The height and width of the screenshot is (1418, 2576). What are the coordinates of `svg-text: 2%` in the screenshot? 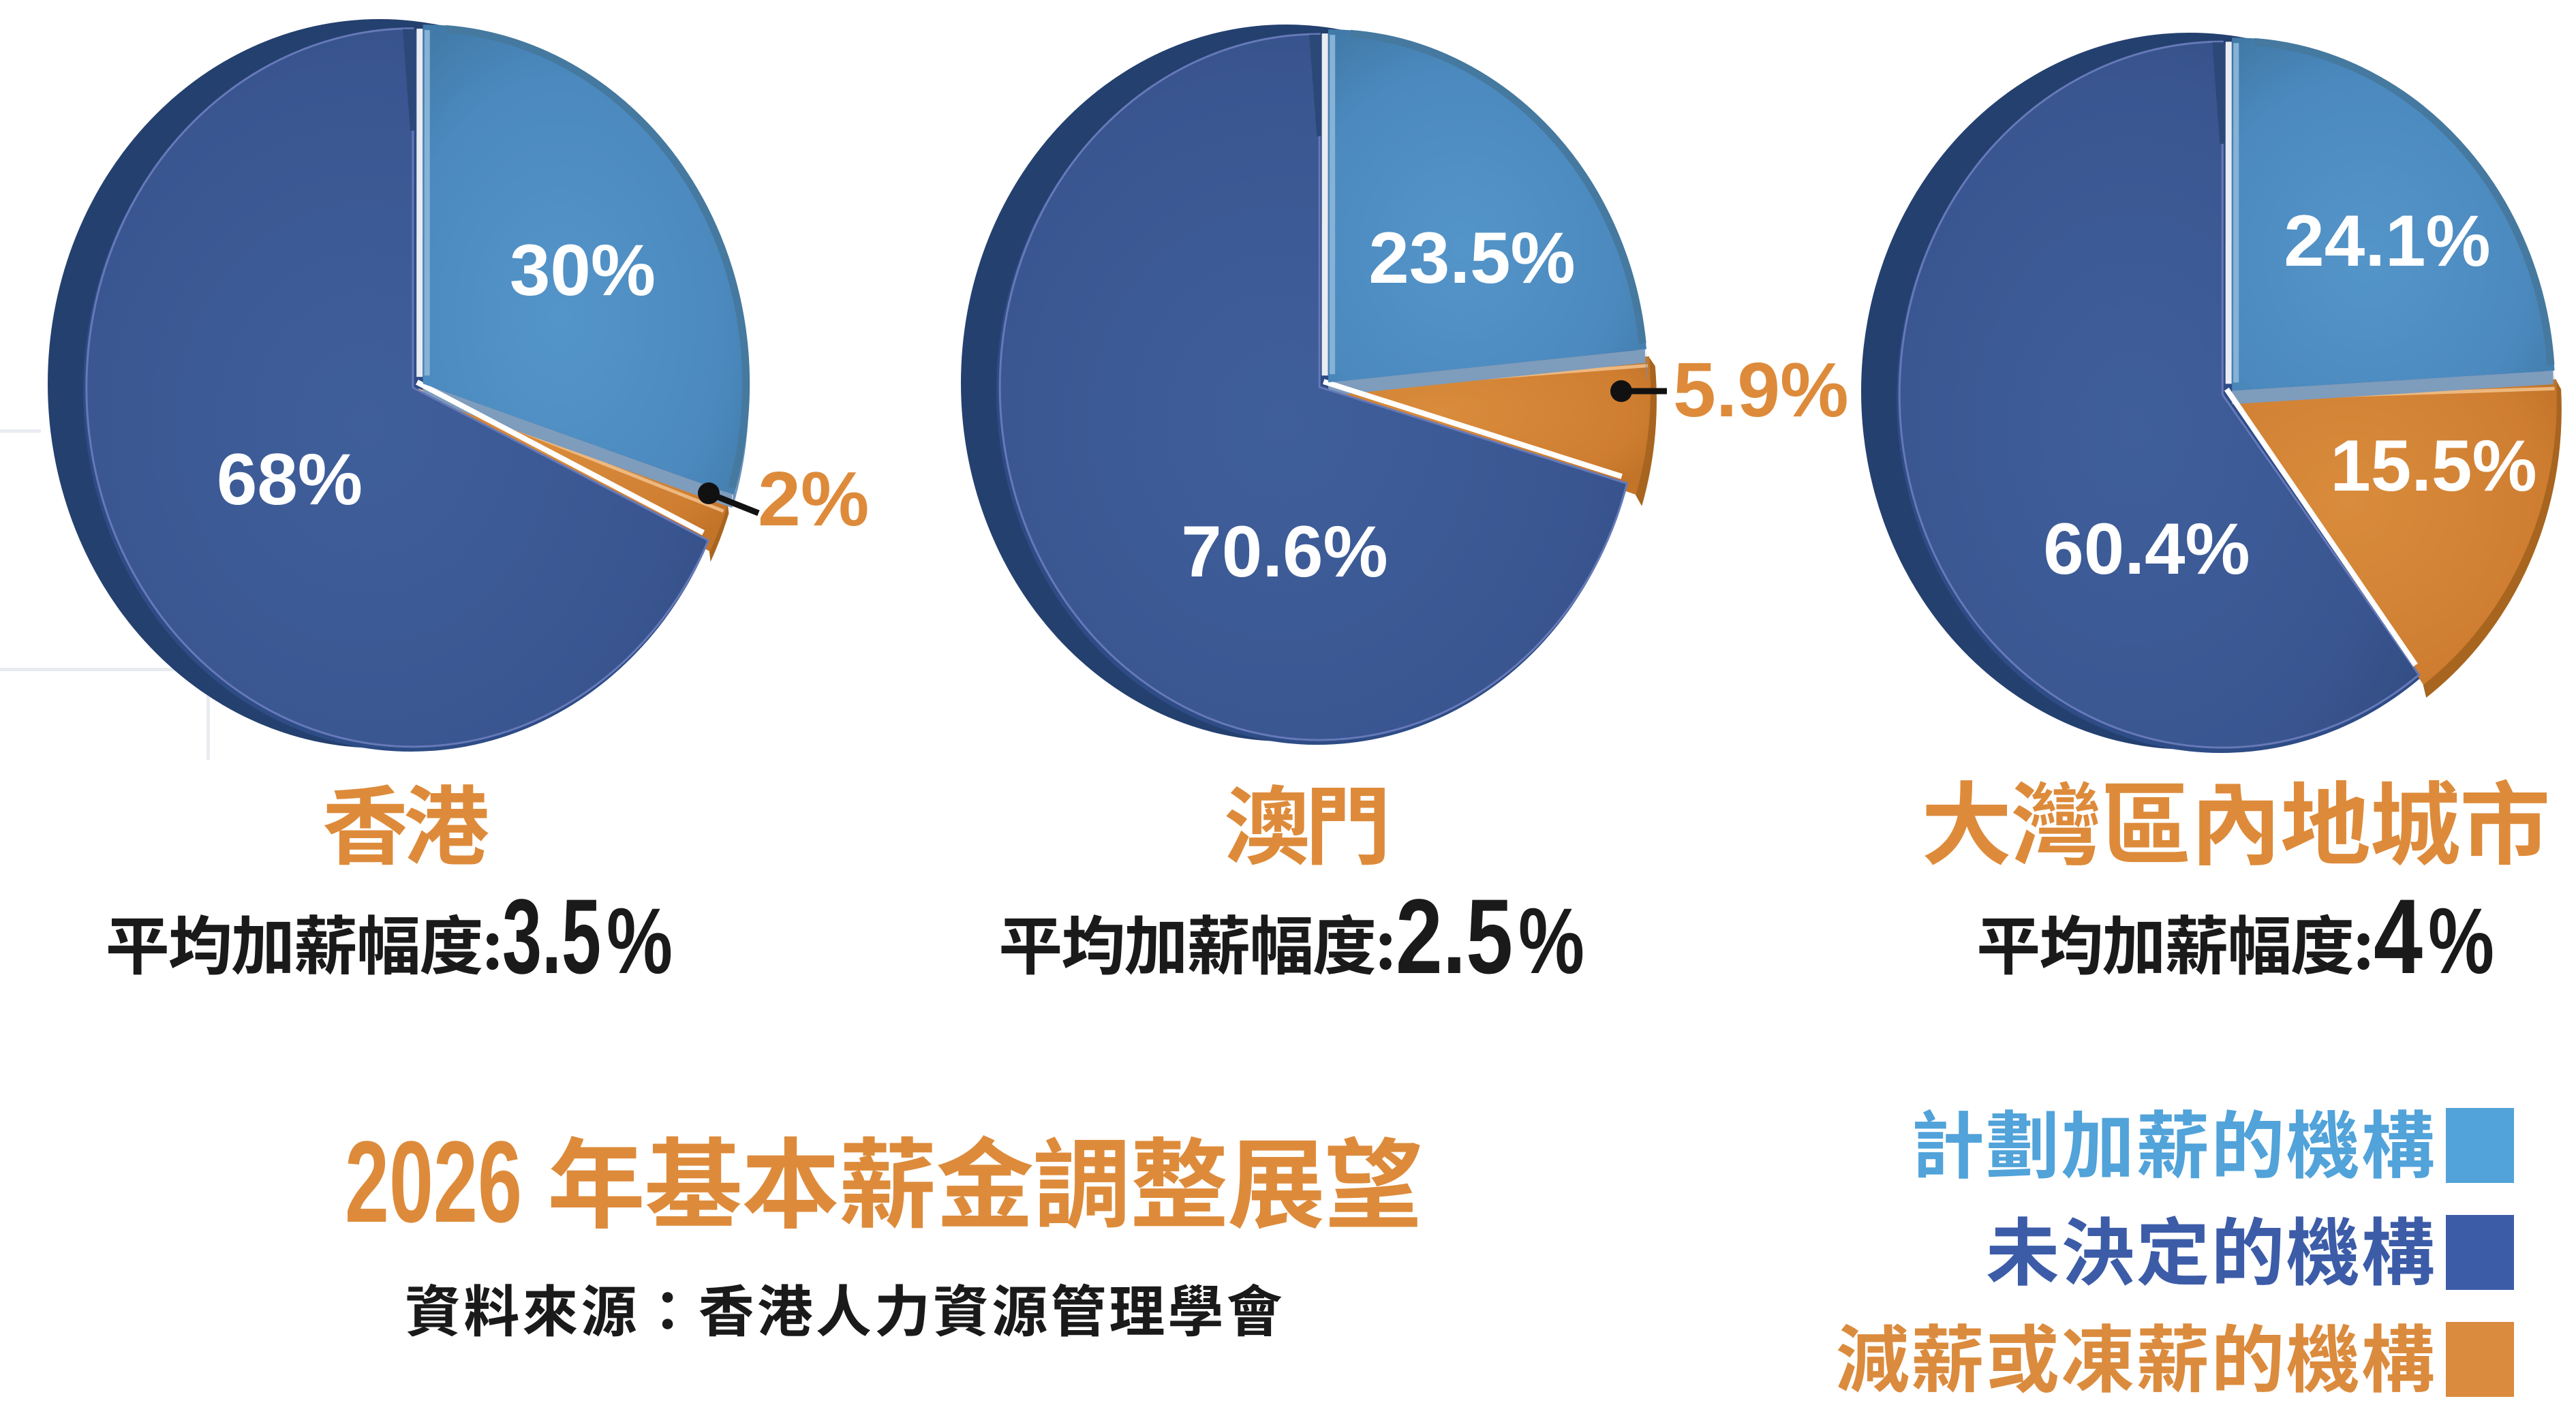 It's located at (813, 499).